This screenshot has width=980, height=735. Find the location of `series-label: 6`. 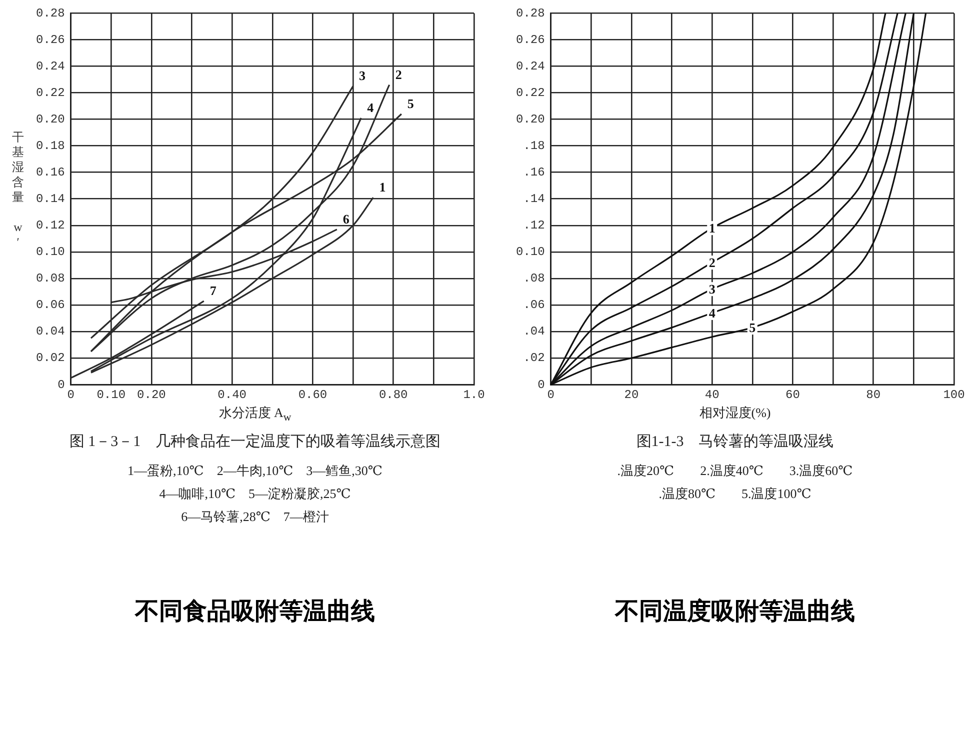

series-label: 6 is located at coordinates (346, 218).